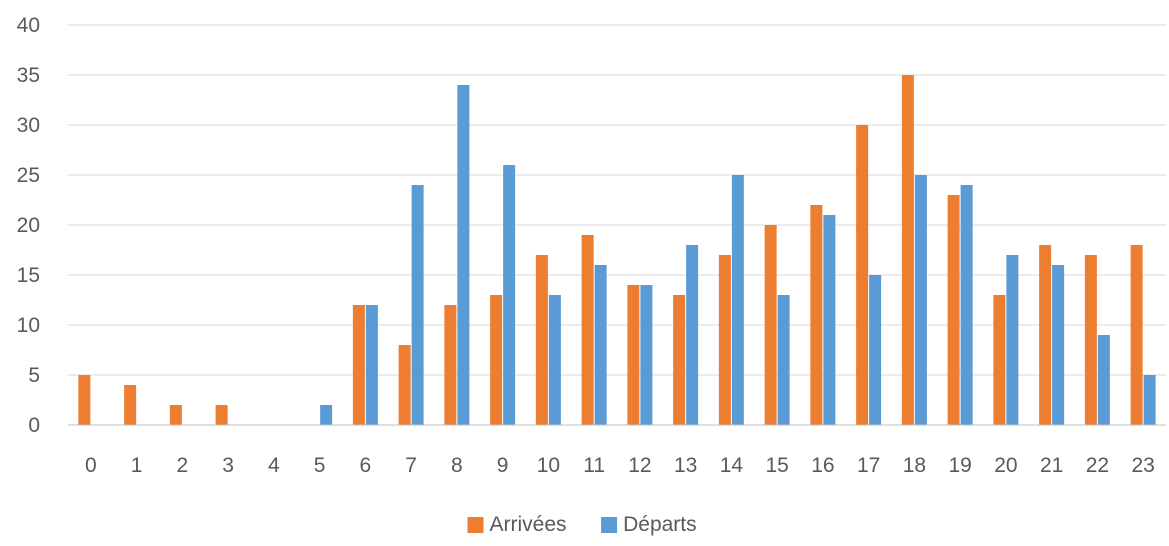 The height and width of the screenshot is (546, 1169). I want to click on x-tick-label: 1, so click(137, 465).